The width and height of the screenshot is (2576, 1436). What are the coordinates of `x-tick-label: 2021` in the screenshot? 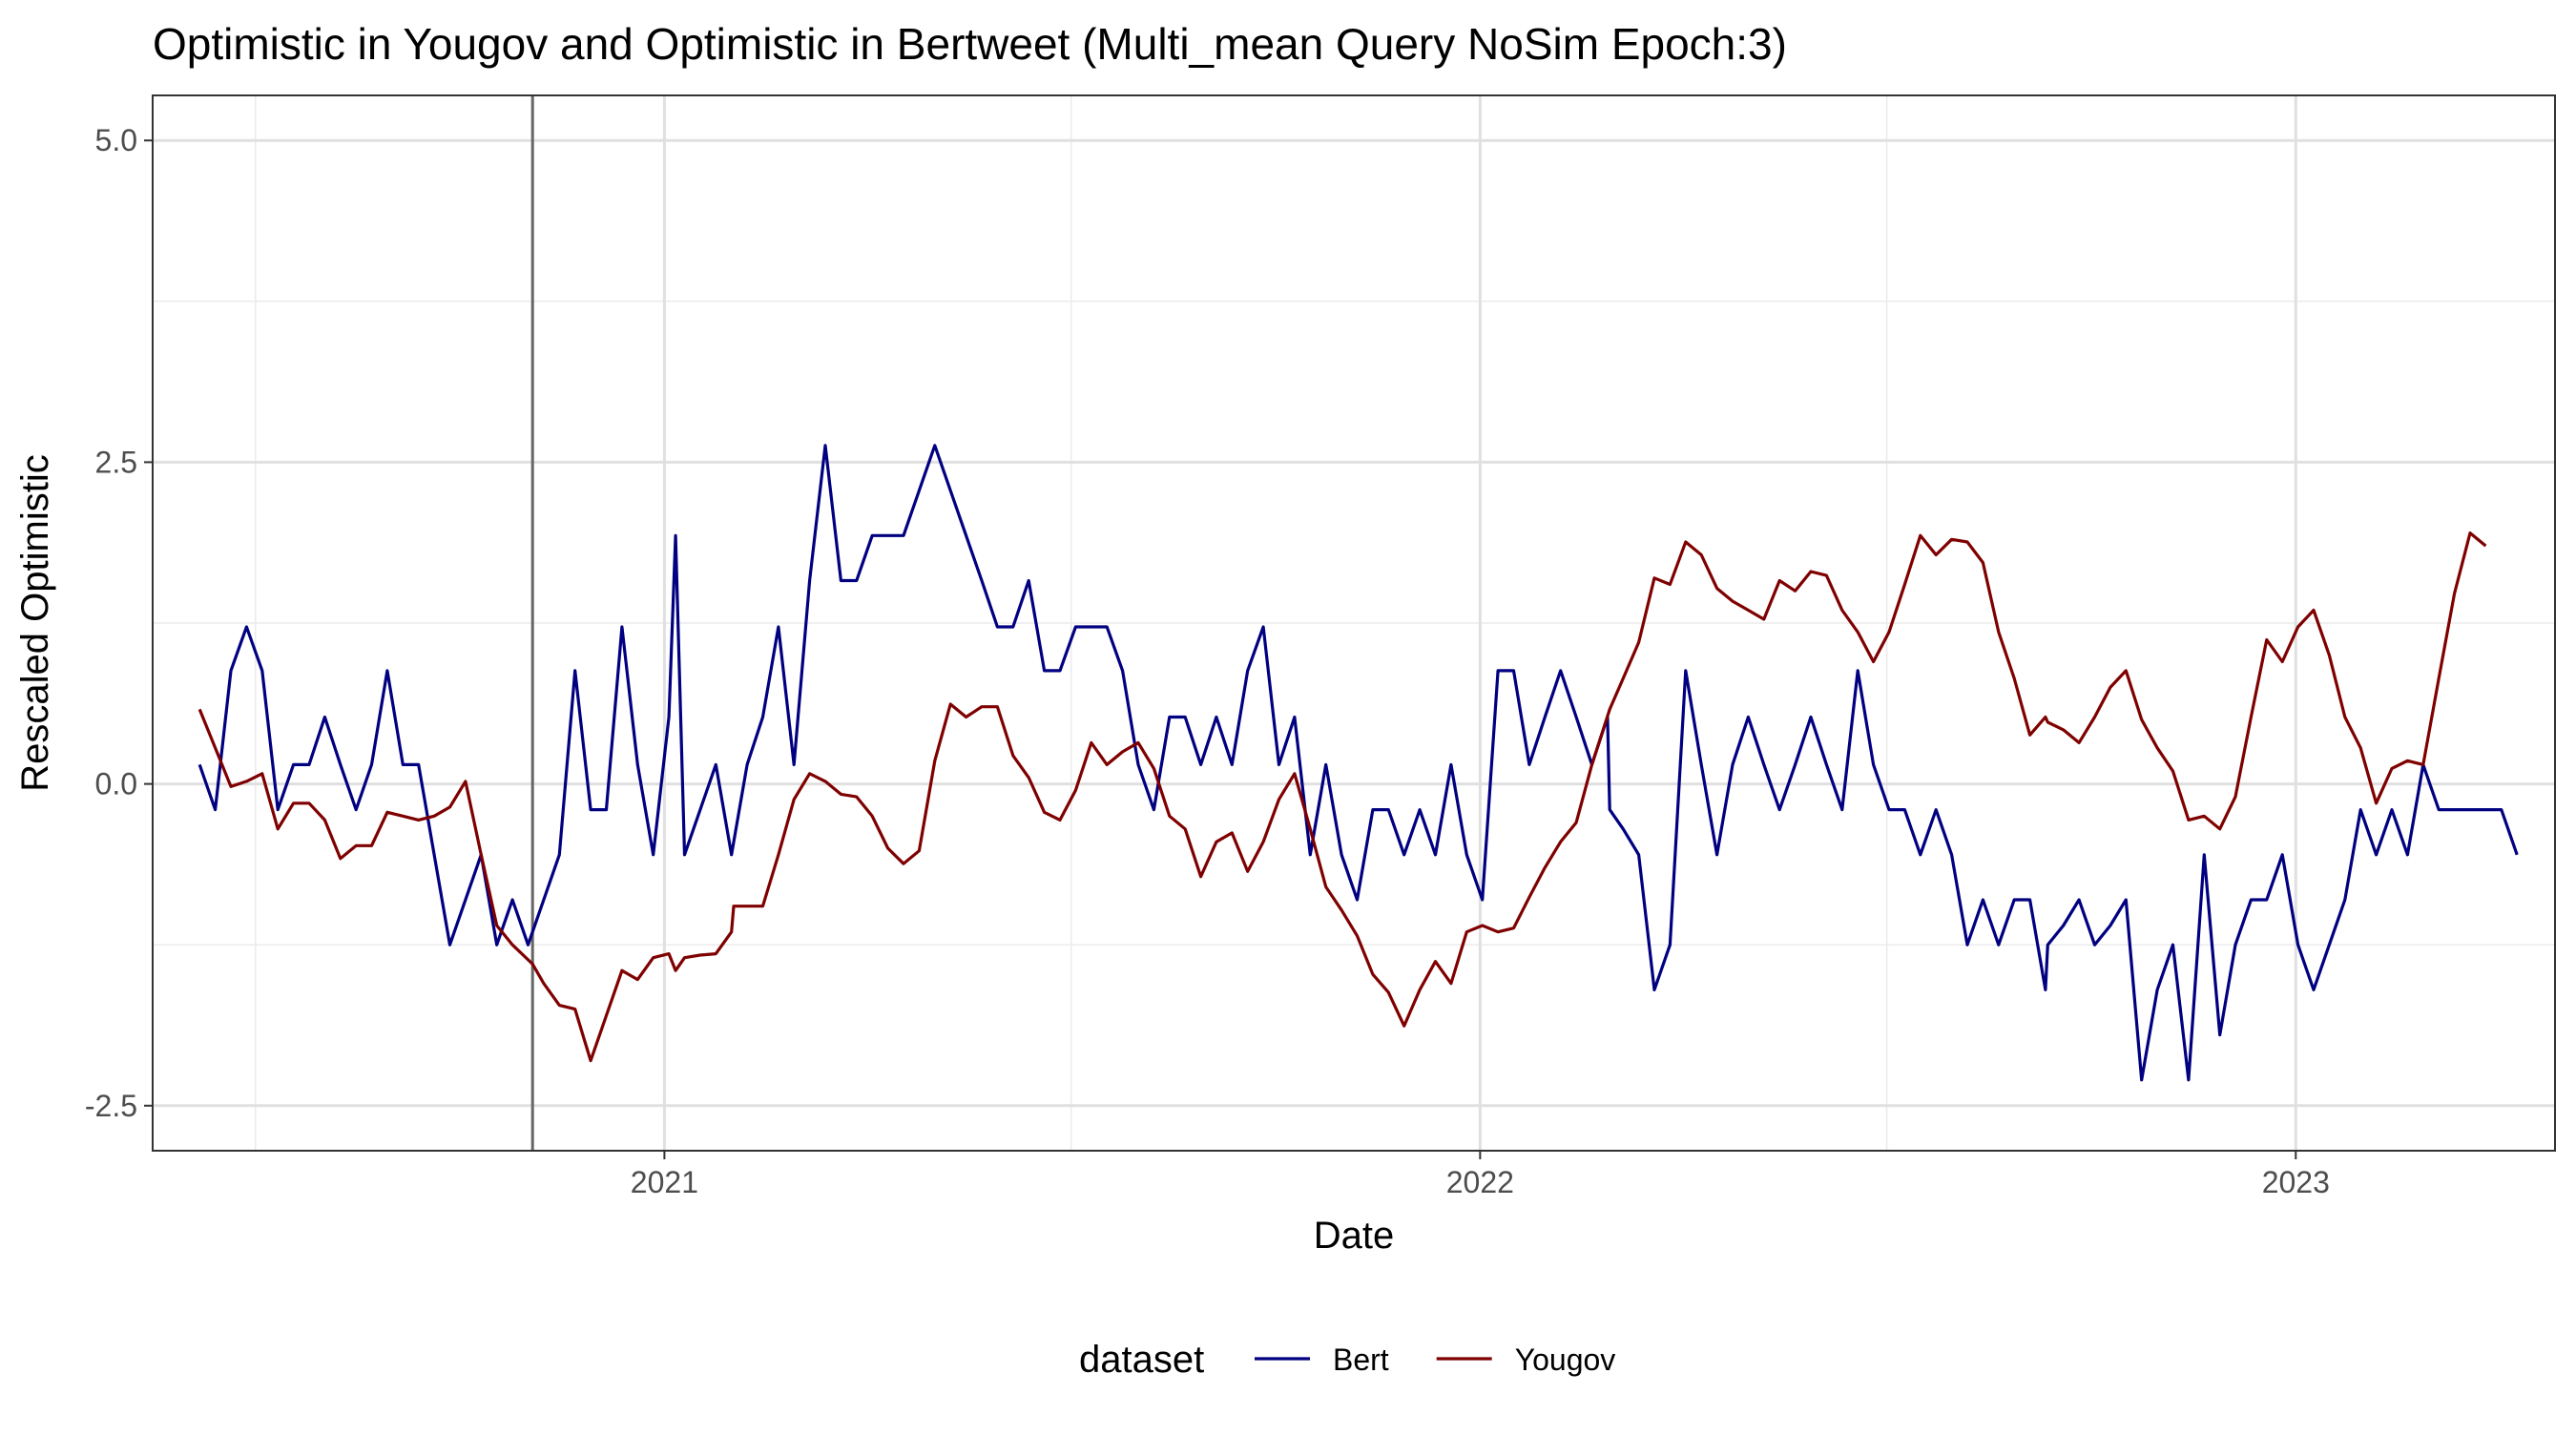 It's located at (664, 1182).